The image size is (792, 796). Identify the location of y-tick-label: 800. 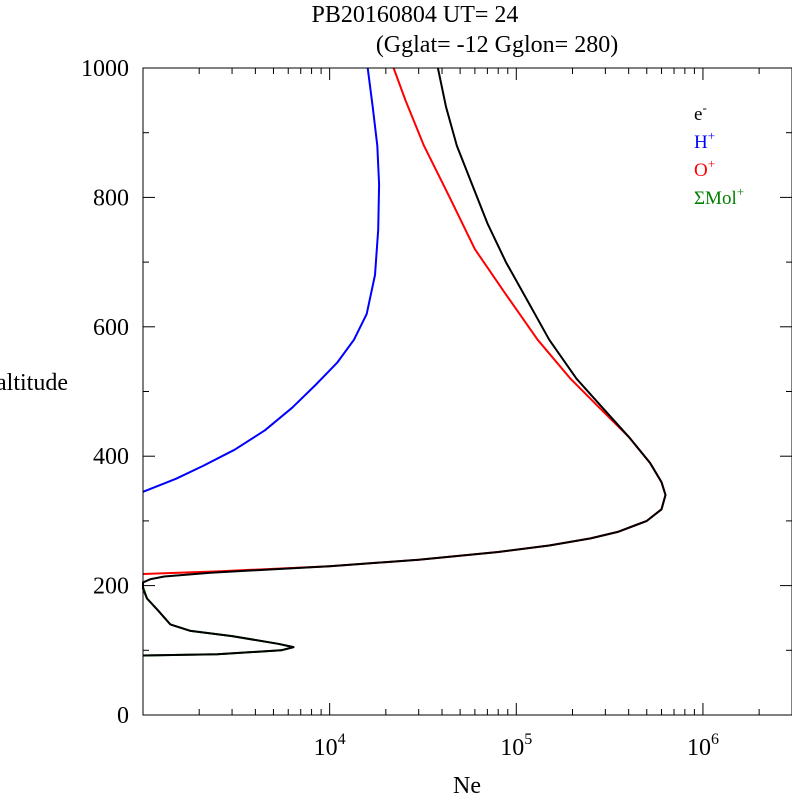
(111, 198).